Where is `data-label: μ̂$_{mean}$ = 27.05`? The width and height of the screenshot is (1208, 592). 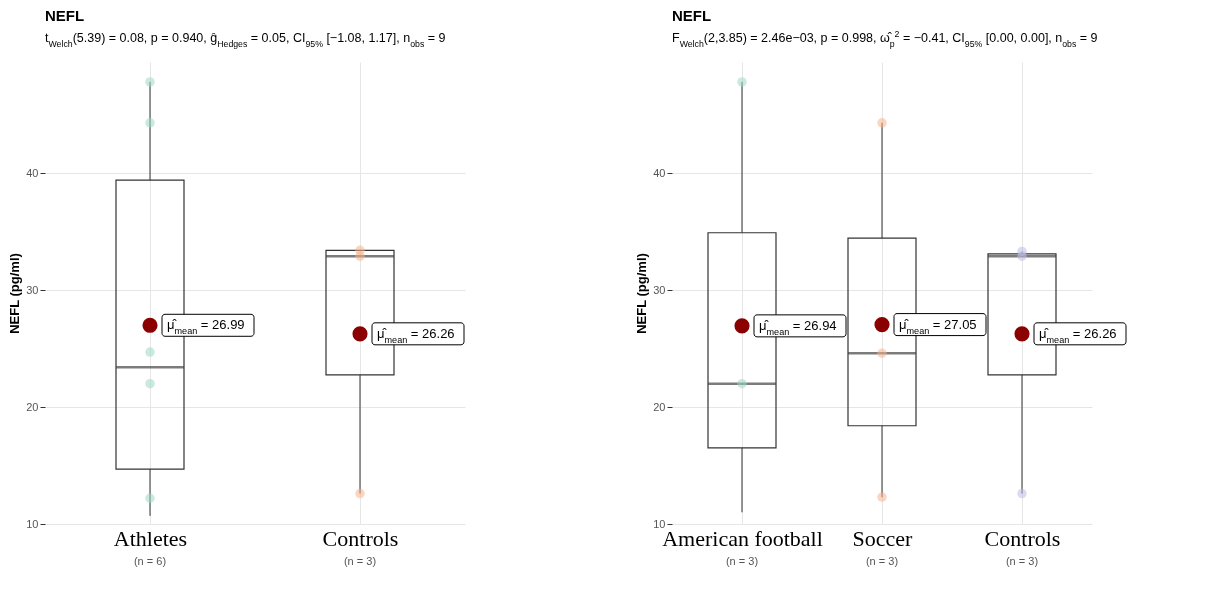 data-label: μ̂$_{mean}$ = 27.05 is located at coordinates (938, 326).